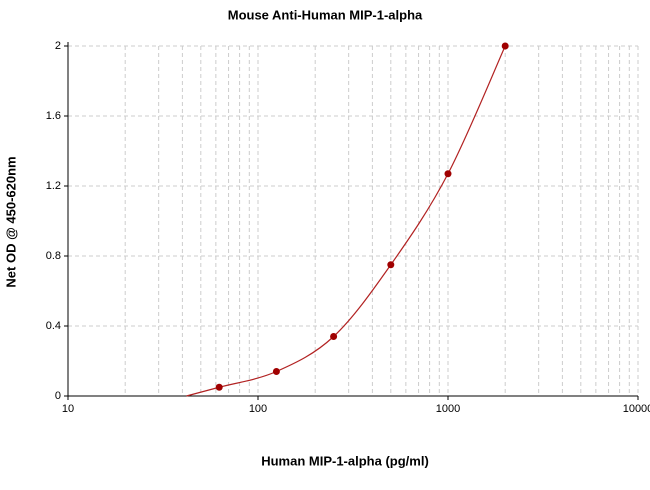 The height and width of the screenshot is (490, 650). I want to click on chart-title: Mouse Anti-Human MIP-1-alpha, so click(325, 14).